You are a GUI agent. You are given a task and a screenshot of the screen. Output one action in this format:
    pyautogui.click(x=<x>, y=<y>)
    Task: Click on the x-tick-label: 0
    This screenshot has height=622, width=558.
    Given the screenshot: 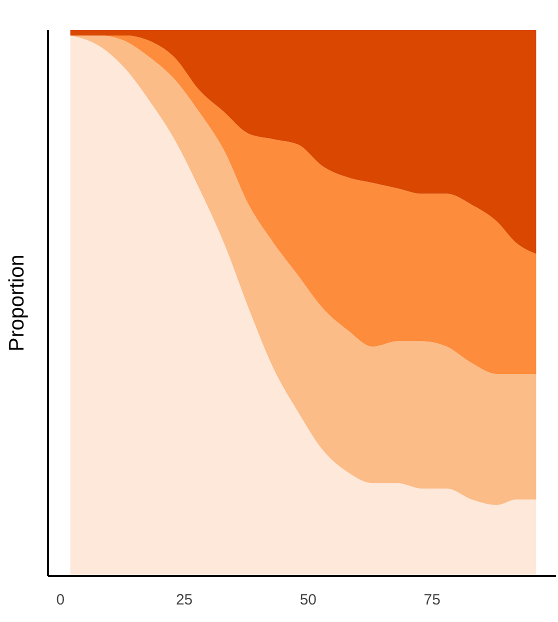 What is the action you would take?
    pyautogui.click(x=60, y=600)
    